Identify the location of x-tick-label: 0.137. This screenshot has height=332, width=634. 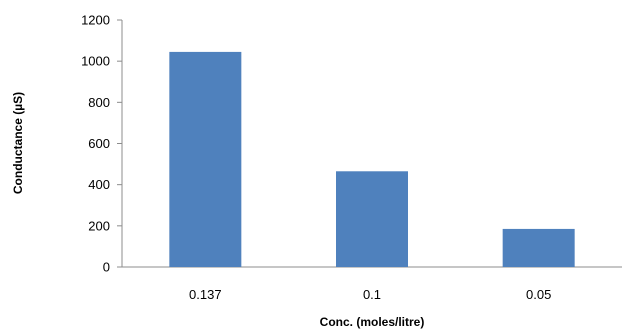
(205, 294).